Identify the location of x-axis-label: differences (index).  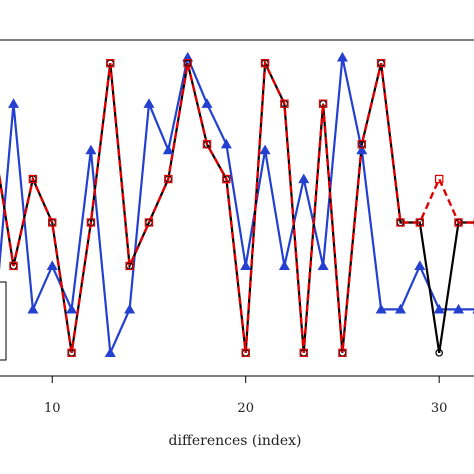
(235, 441).